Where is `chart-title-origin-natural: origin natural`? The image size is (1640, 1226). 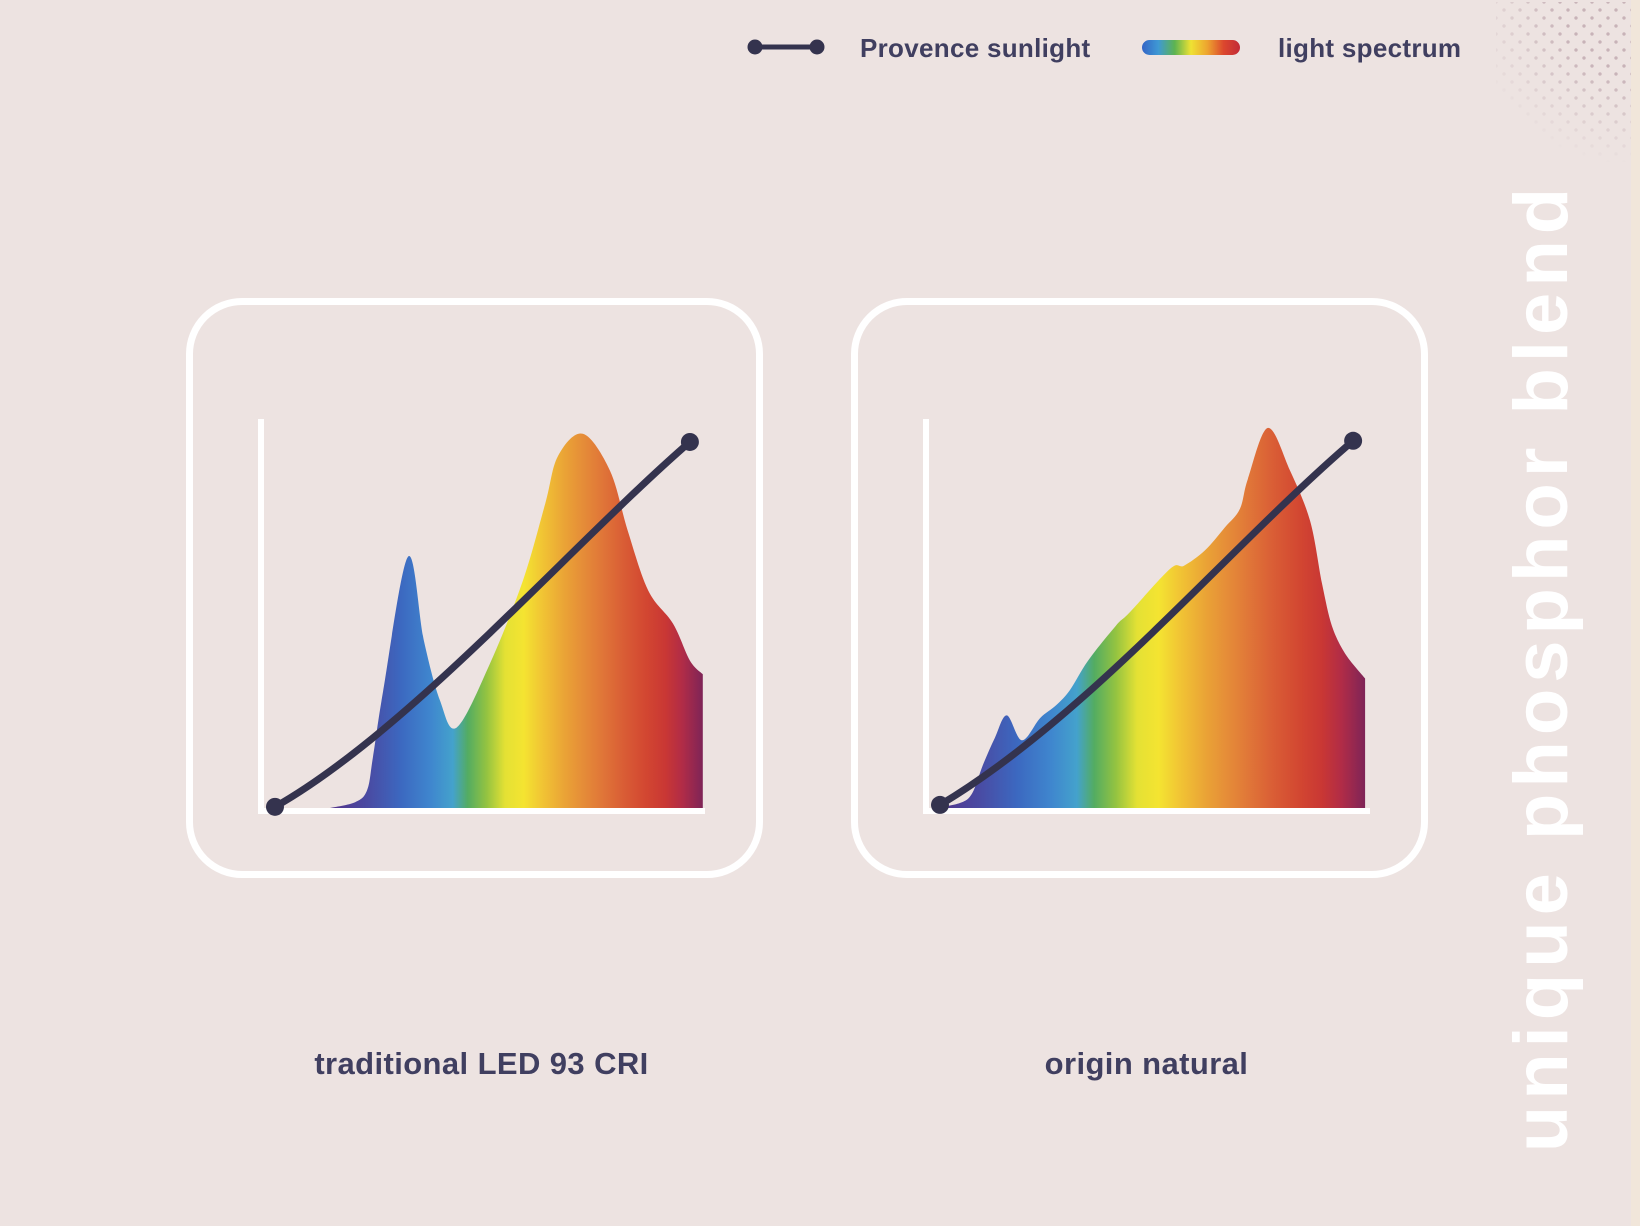 chart-title-origin-natural: origin natural is located at coordinates (1146, 1063).